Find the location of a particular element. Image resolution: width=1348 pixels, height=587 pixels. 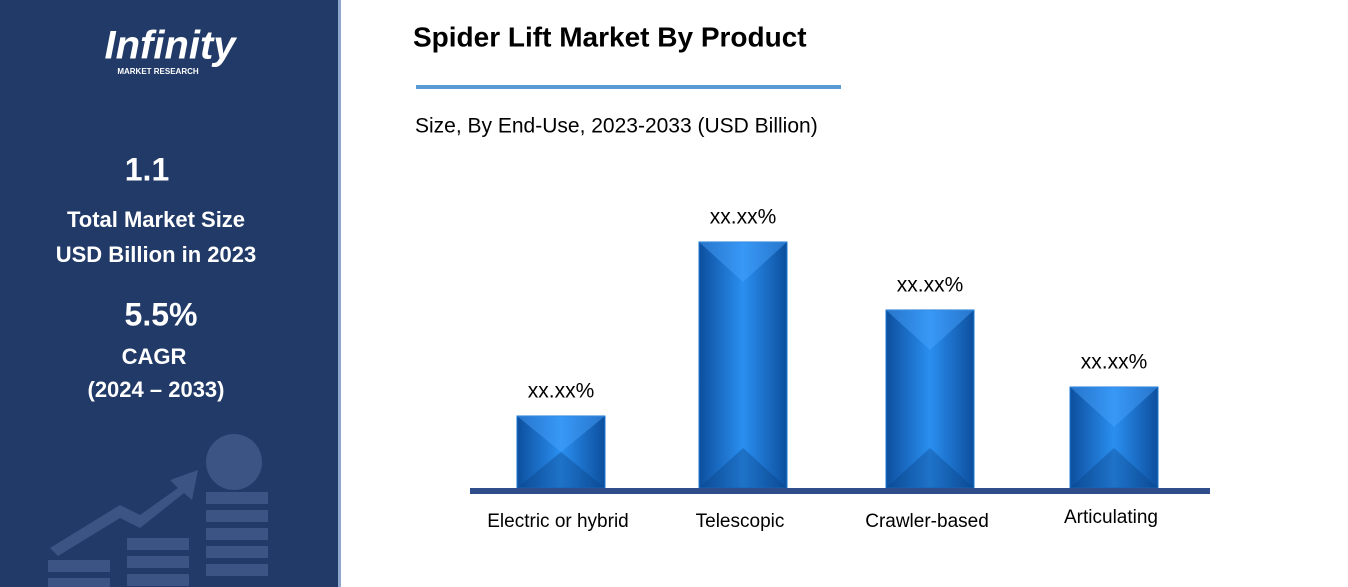

cagr-value: 5.5% is located at coordinates (161, 314).